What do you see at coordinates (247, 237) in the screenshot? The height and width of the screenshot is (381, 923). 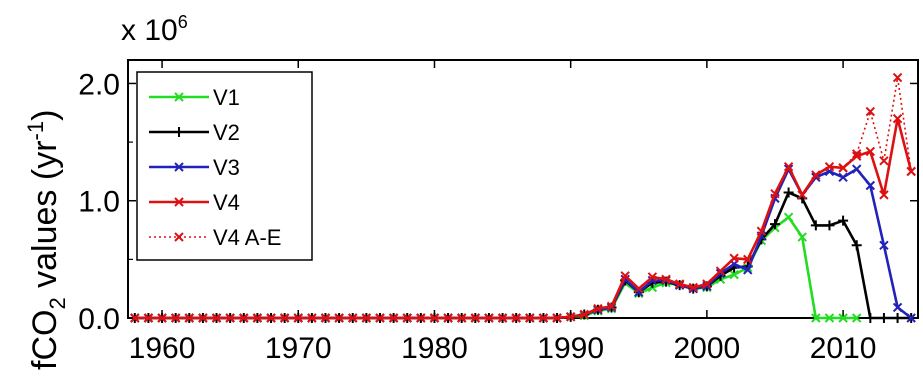 I see `legend-label: V4 A-E` at bounding box center [247, 237].